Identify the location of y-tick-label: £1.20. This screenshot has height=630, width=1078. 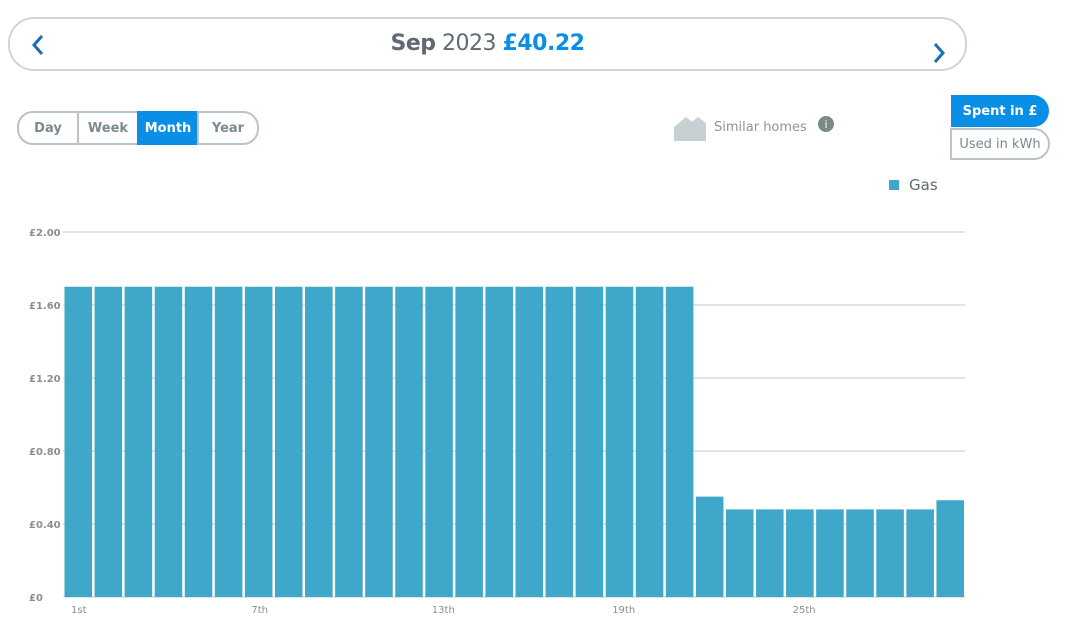
(45, 379).